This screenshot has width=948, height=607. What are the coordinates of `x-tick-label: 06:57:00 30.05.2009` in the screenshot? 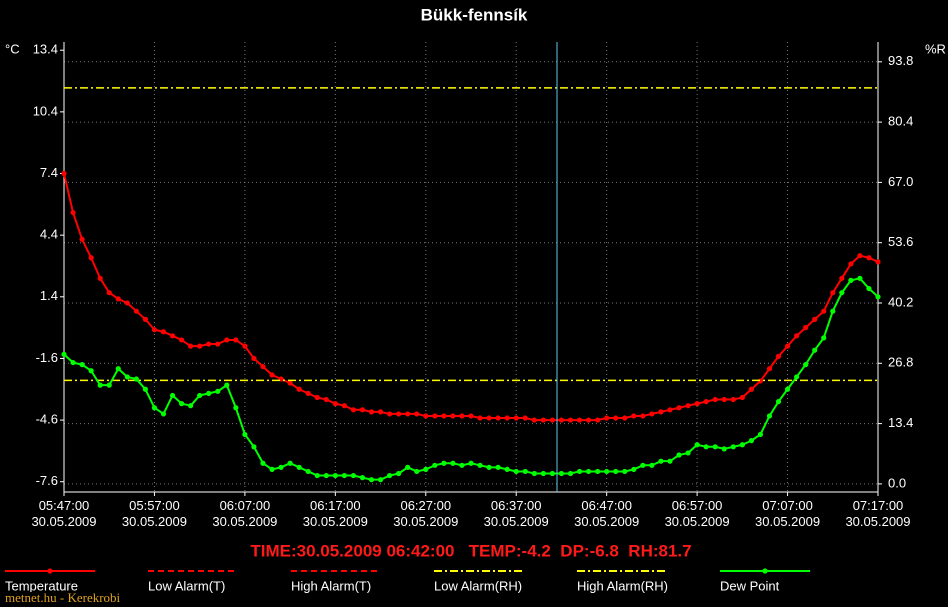 It's located at (697, 513).